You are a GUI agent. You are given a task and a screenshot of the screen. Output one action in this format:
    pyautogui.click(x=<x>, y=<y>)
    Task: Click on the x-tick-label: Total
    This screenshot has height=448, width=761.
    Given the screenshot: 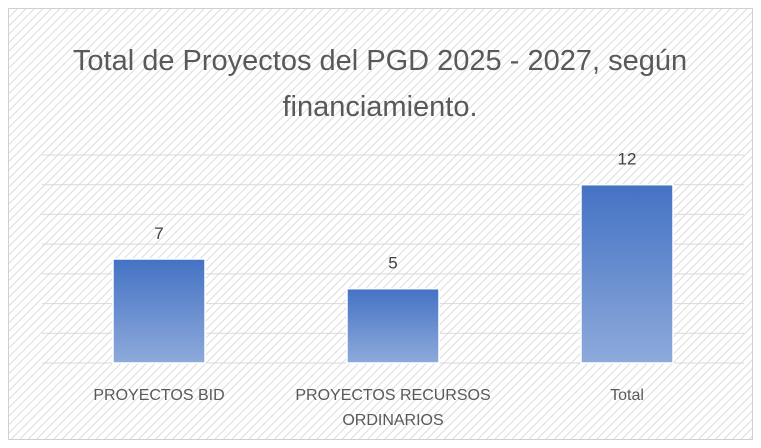 What is the action you would take?
    pyautogui.click(x=627, y=395)
    